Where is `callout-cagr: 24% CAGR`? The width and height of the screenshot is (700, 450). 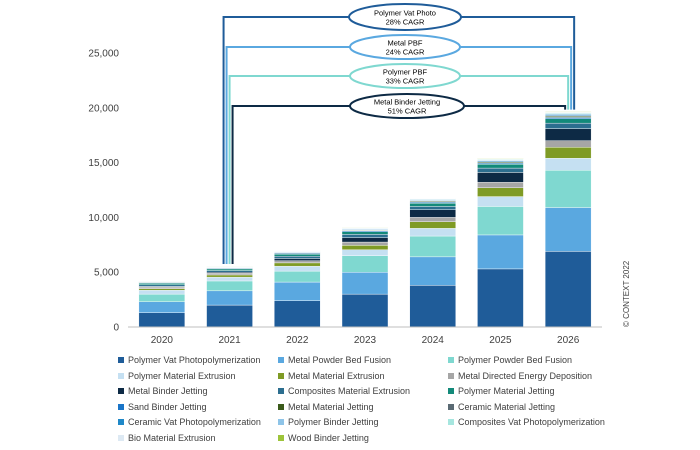 callout-cagr: 24% CAGR is located at coordinates (405, 52).